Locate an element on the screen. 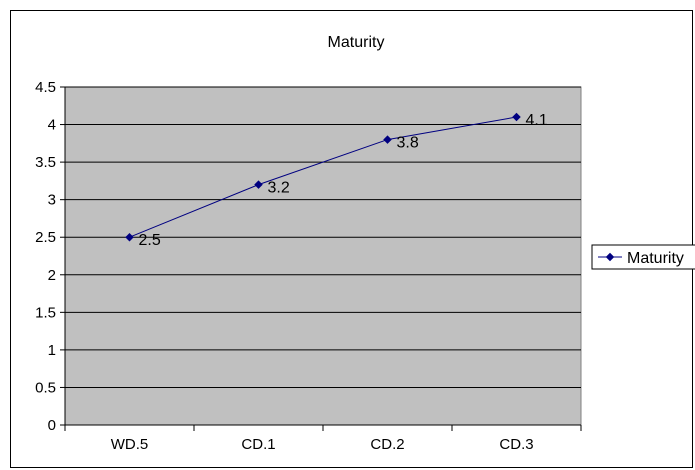 This screenshot has height=470, width=695. data-label: 4.1 is located at coordinates (537, 120).